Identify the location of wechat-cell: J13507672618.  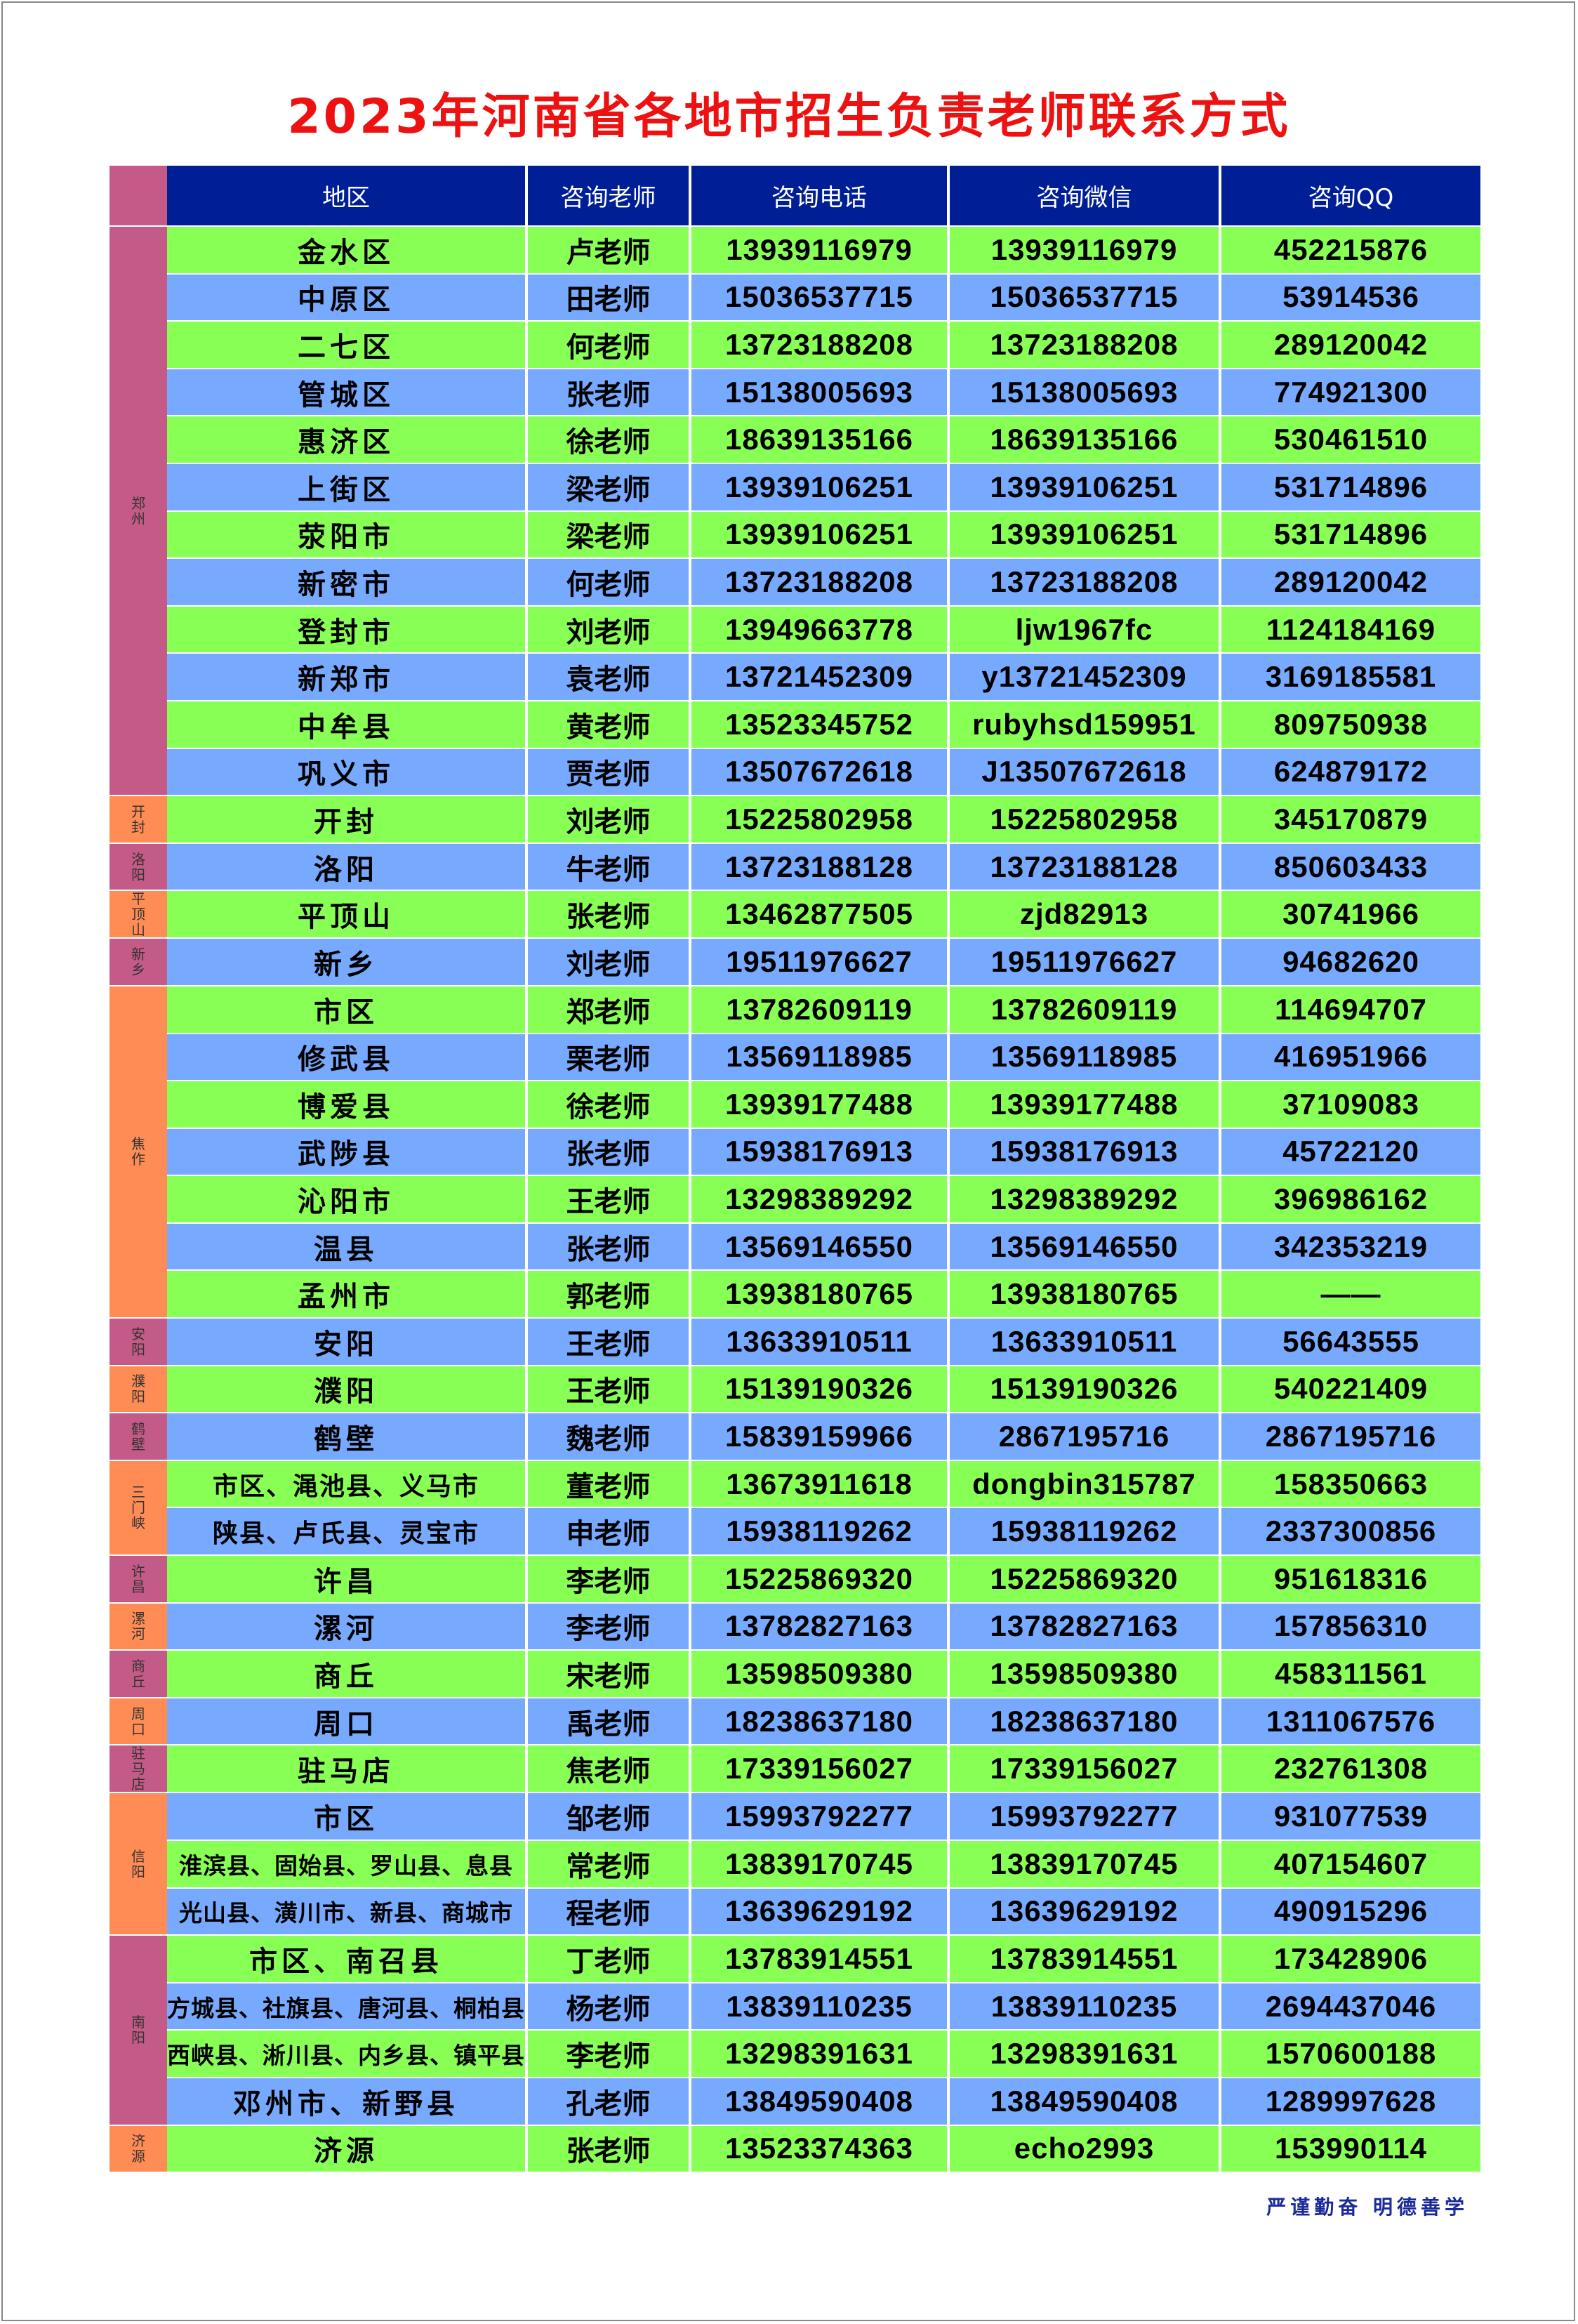
(1084, 772).